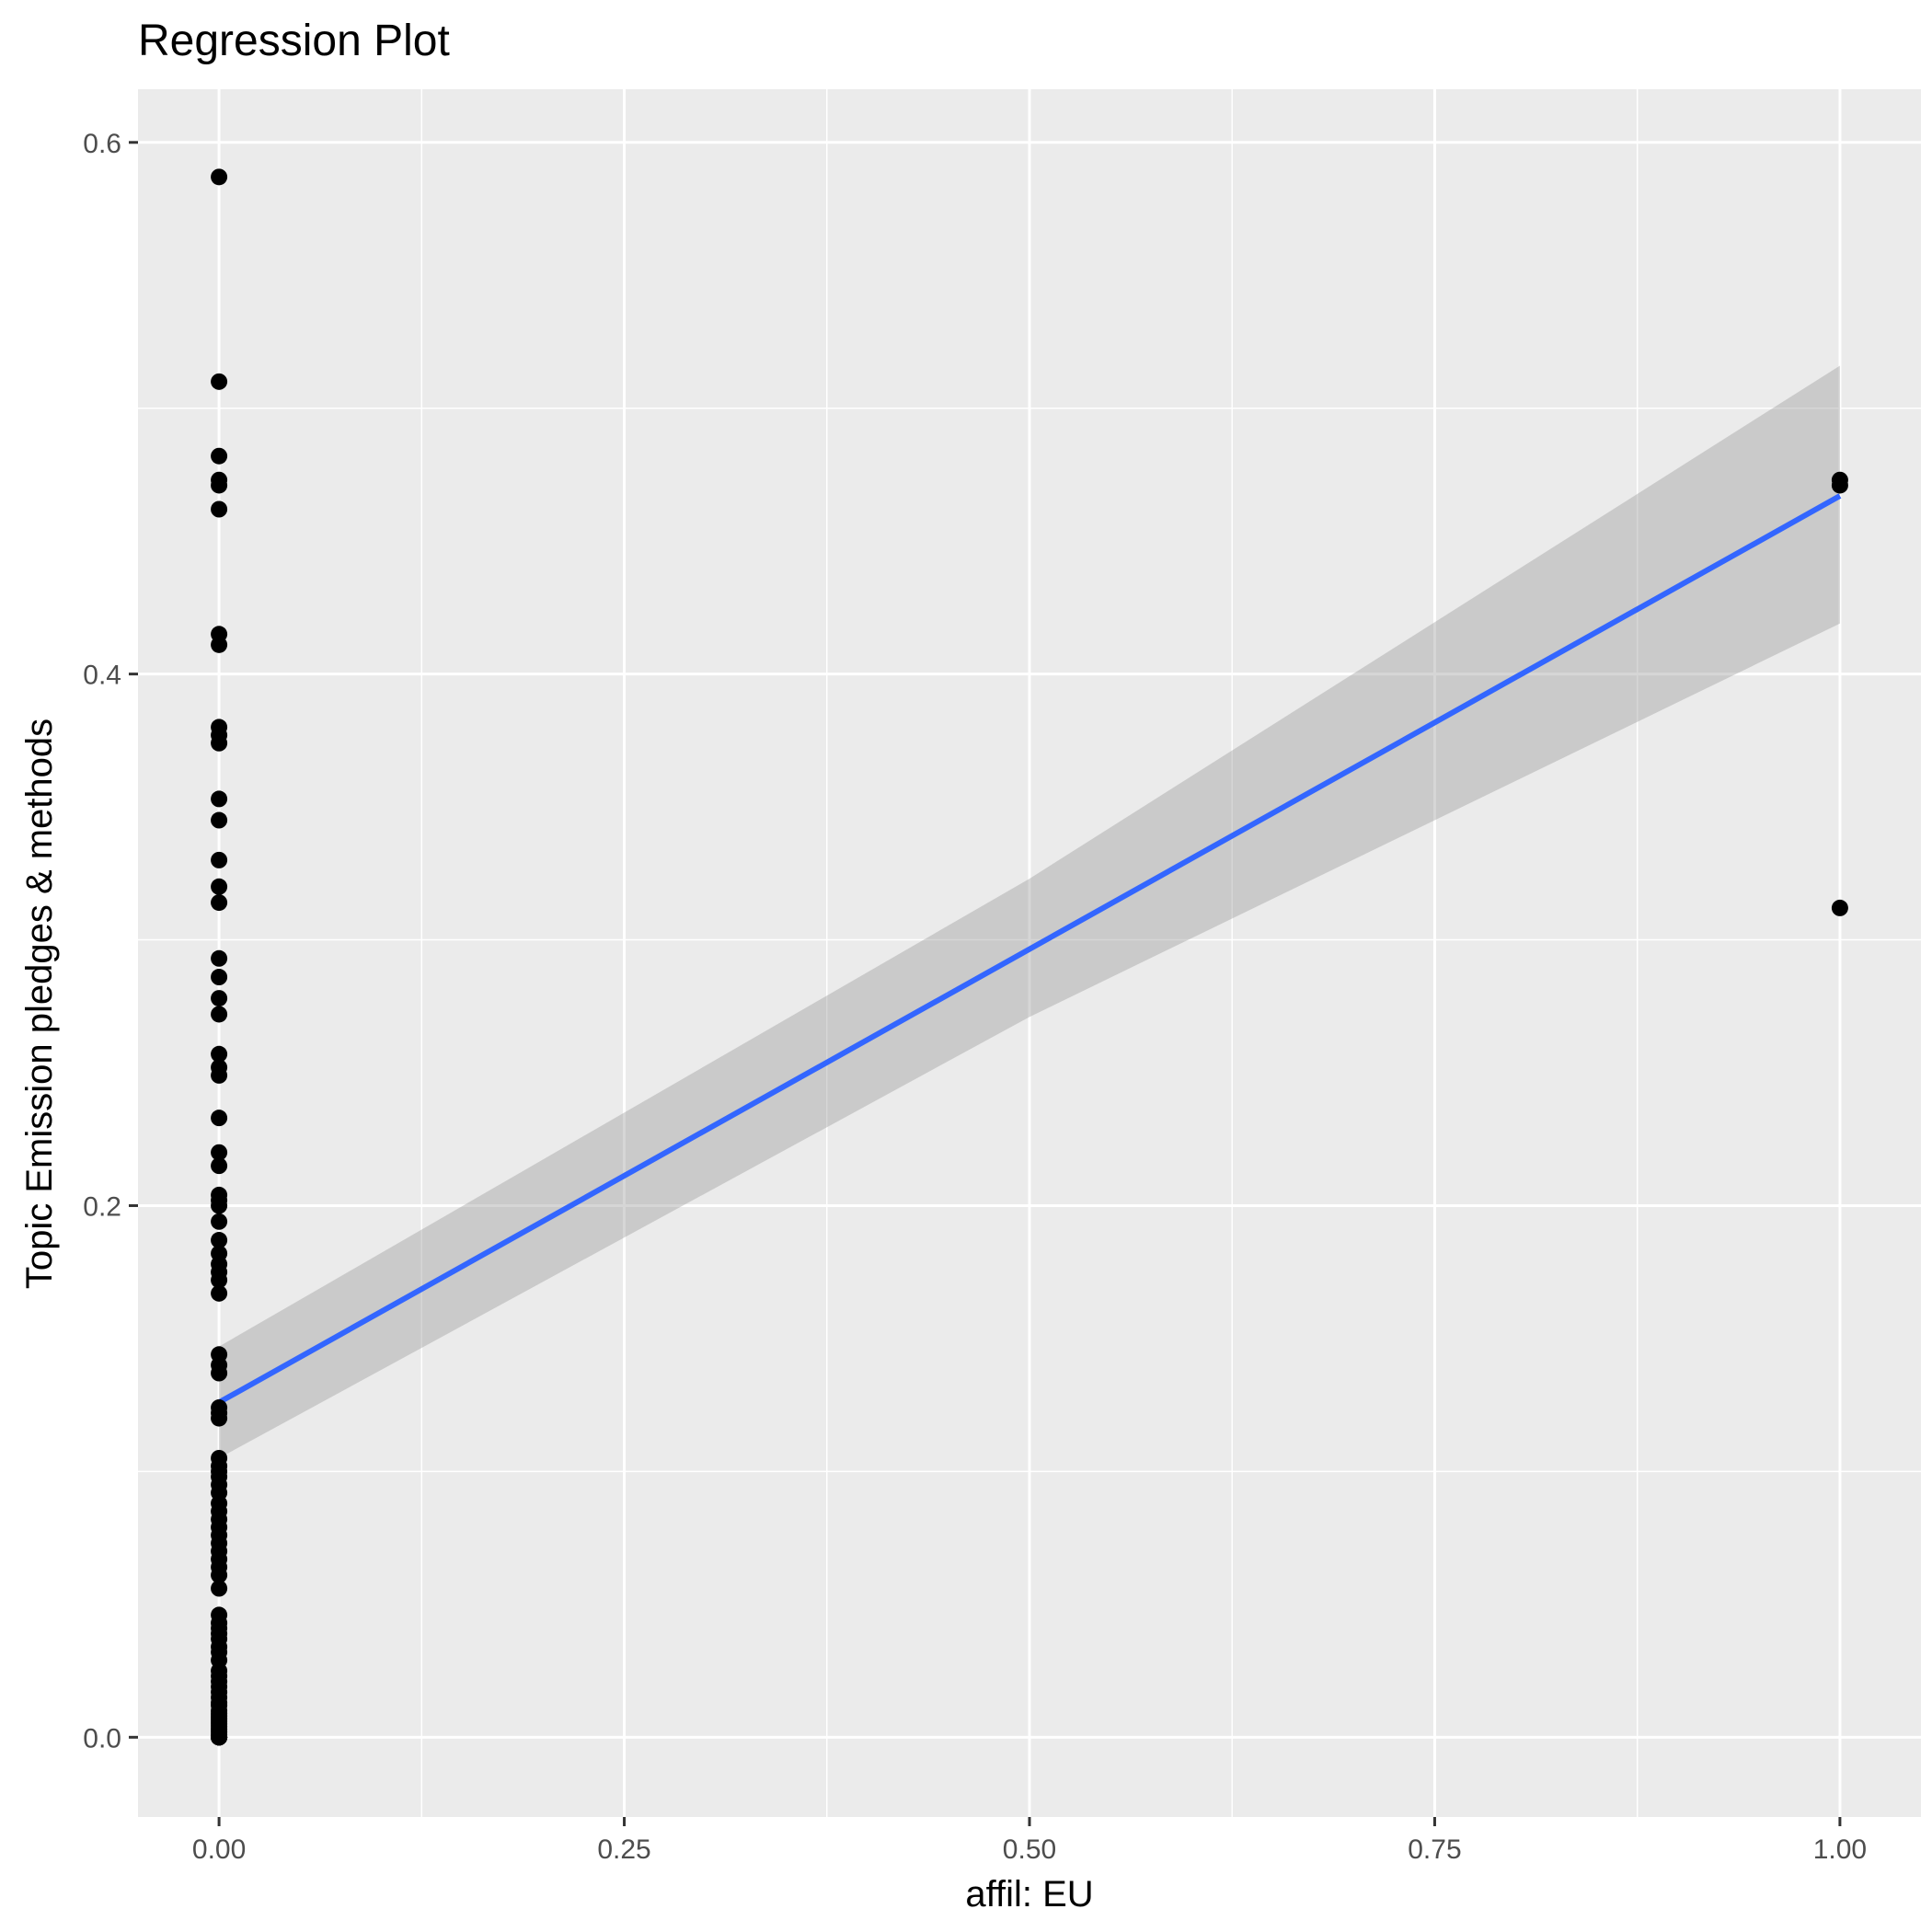  Describe the element at coordinates (623, 1849) in the screenshot. I see `x-tick-label: 0.25` at that location.